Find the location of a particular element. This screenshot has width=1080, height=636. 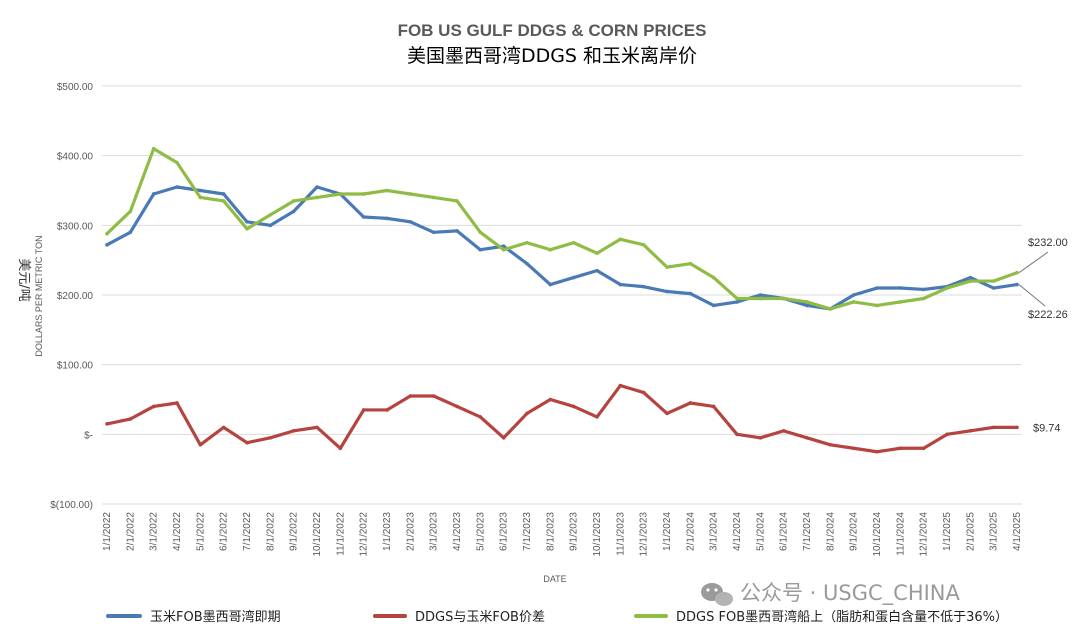

end-value-label: $232.00 is located at coordinates (1048, 243).